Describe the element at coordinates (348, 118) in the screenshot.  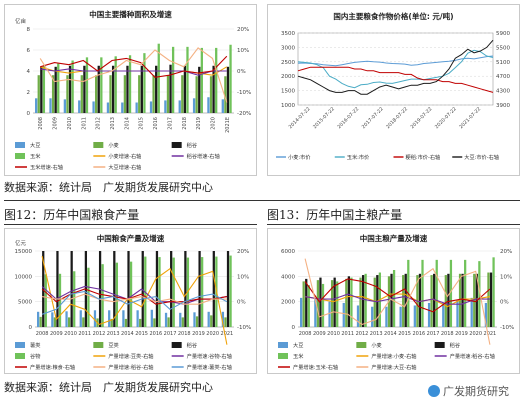
I see `x-tick-label: 2016-07-22` at that location.